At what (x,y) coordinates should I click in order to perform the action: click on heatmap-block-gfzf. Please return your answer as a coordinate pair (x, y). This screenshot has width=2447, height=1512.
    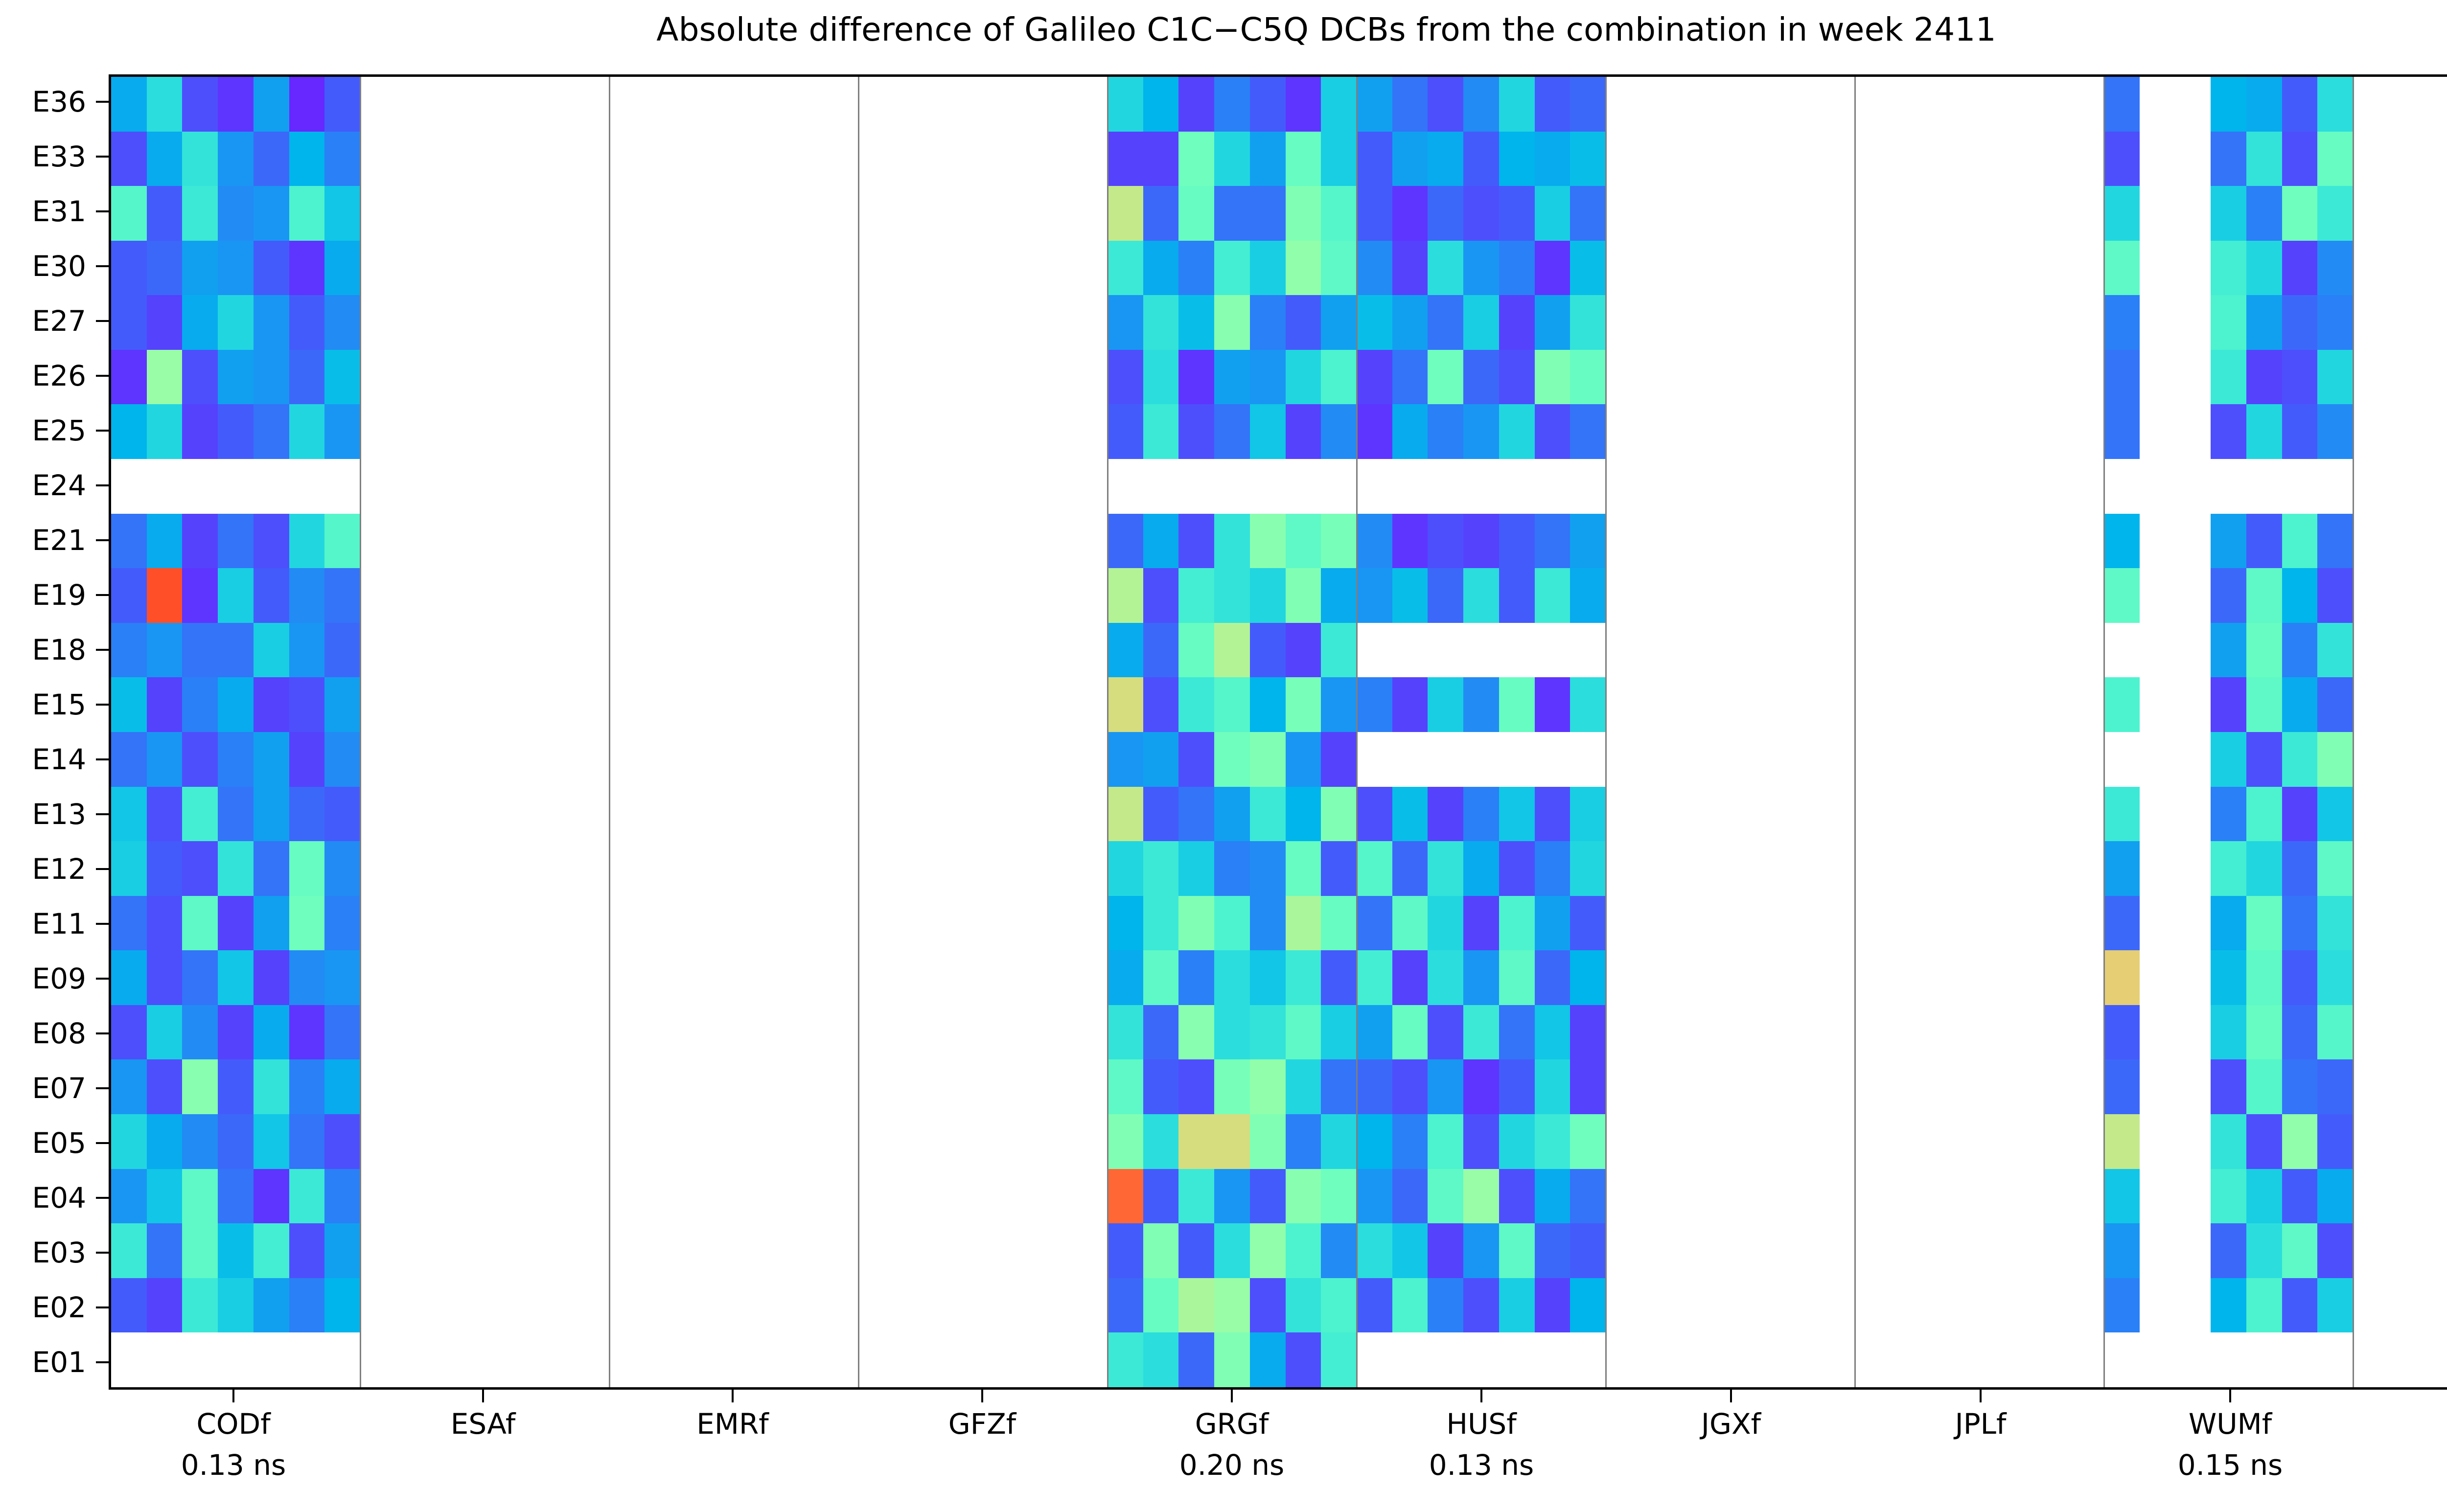
    Looking at the image, I should click on (983, 732).